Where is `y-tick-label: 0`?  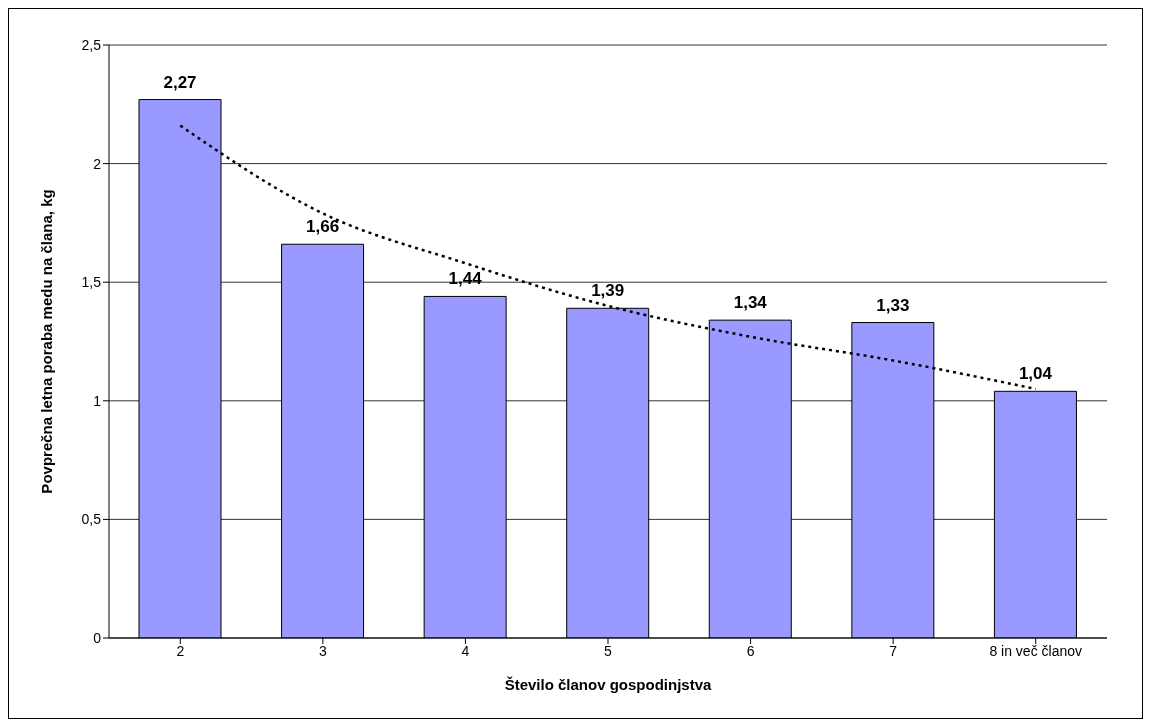 y-tick-label: 0 is located at coordinates (97, 637).